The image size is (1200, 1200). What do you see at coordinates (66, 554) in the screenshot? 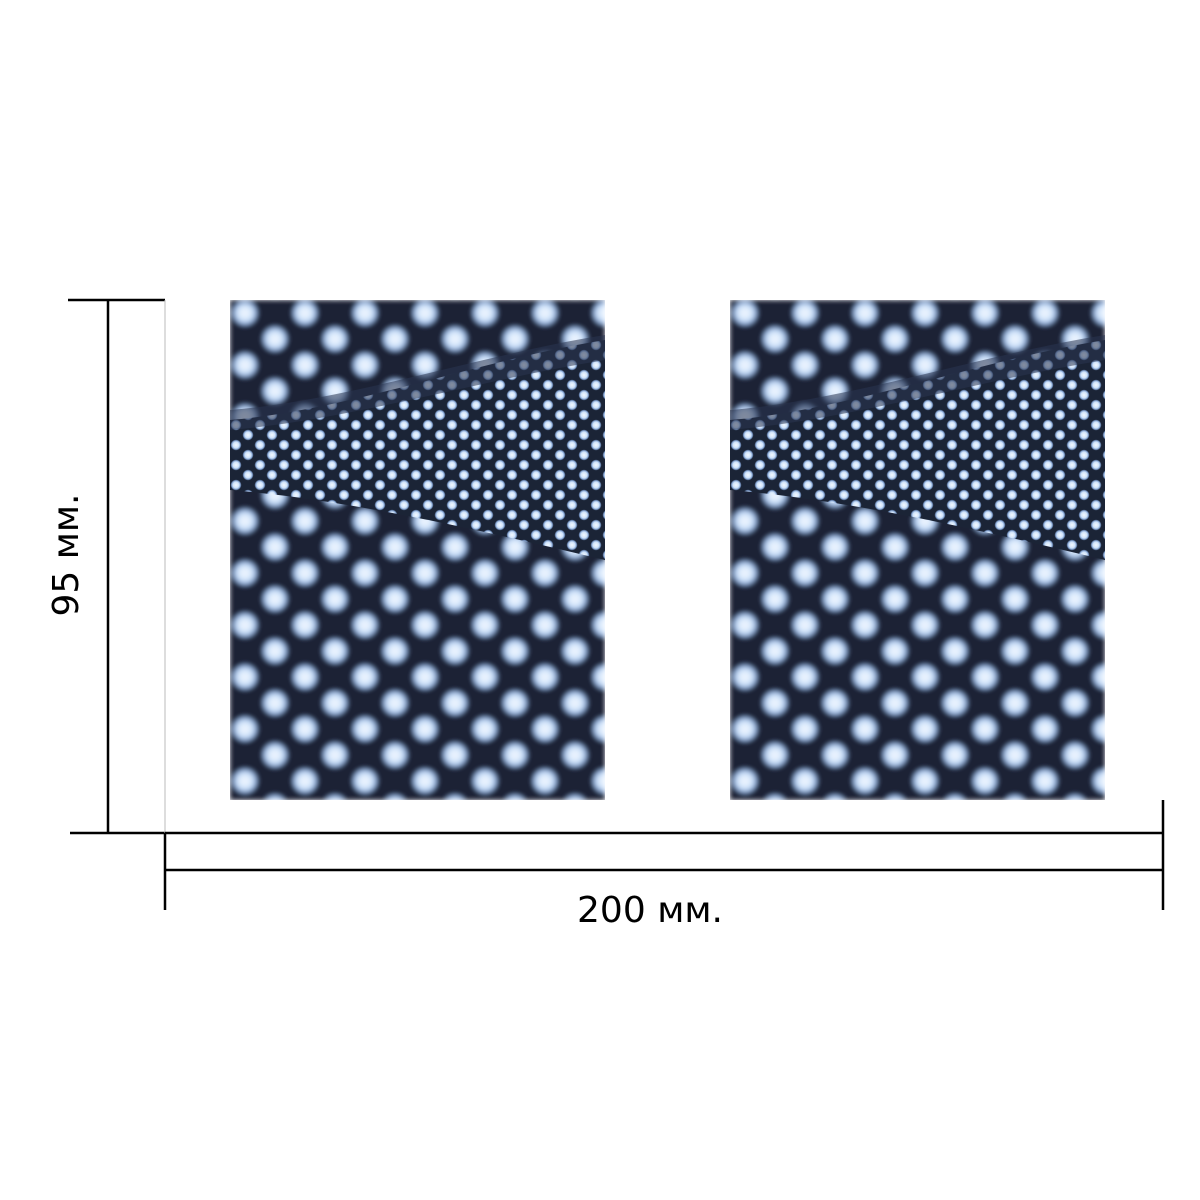
I see `height-label: 95 мм.` at bounding box center [66, 554].